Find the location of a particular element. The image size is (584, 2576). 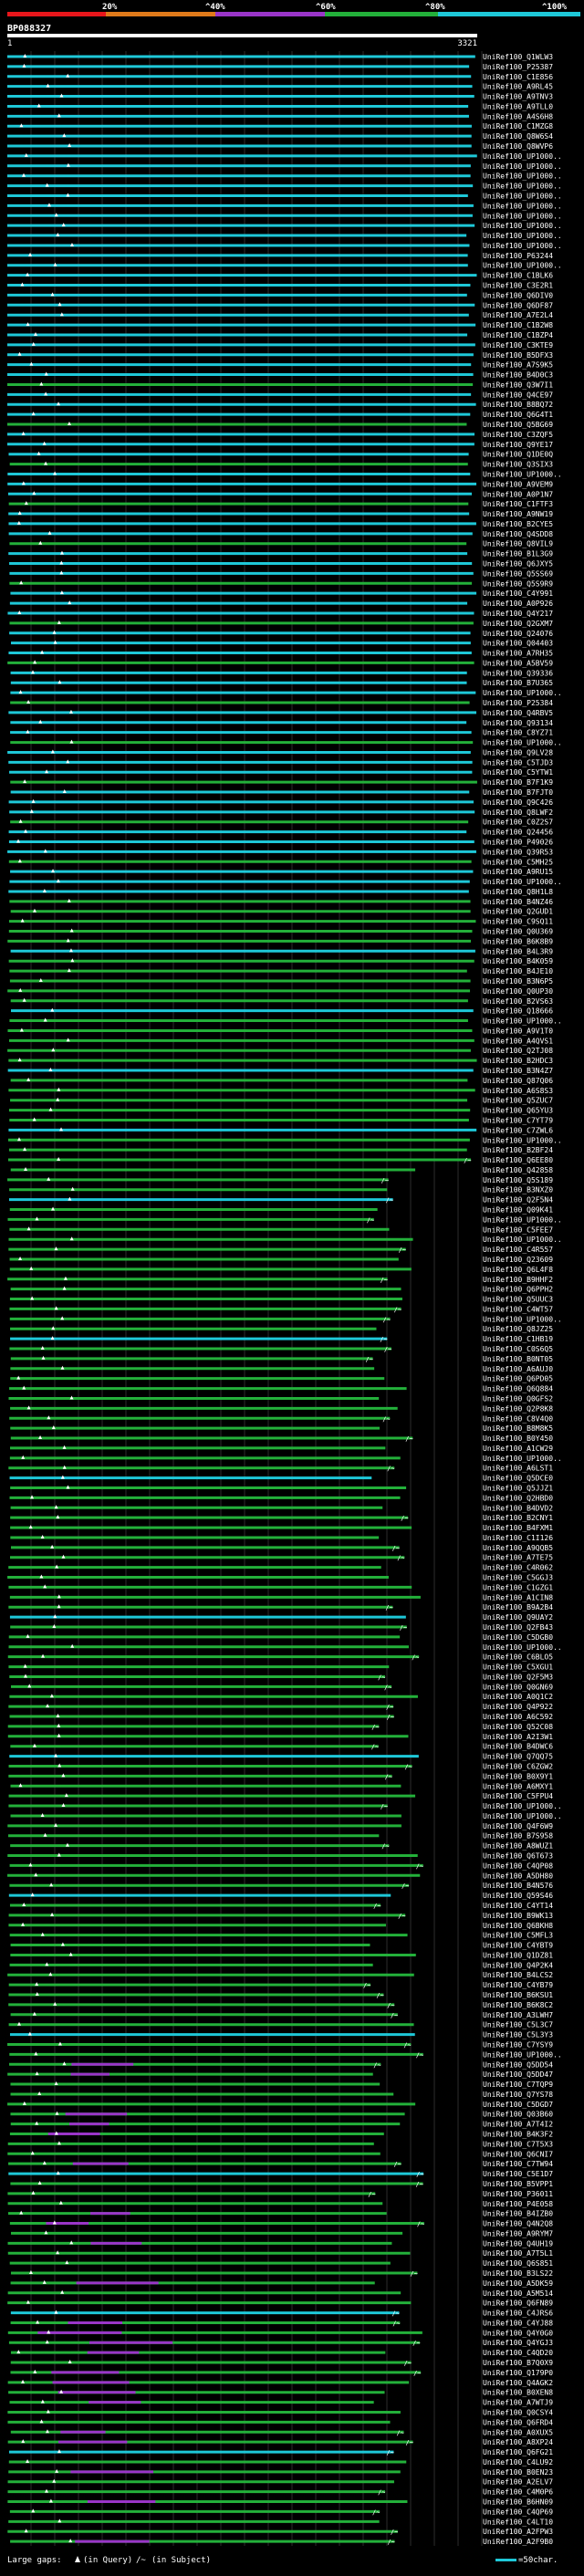

hit-label: UniRef100_B2HDC3 is located at coordinates (518, 1061).